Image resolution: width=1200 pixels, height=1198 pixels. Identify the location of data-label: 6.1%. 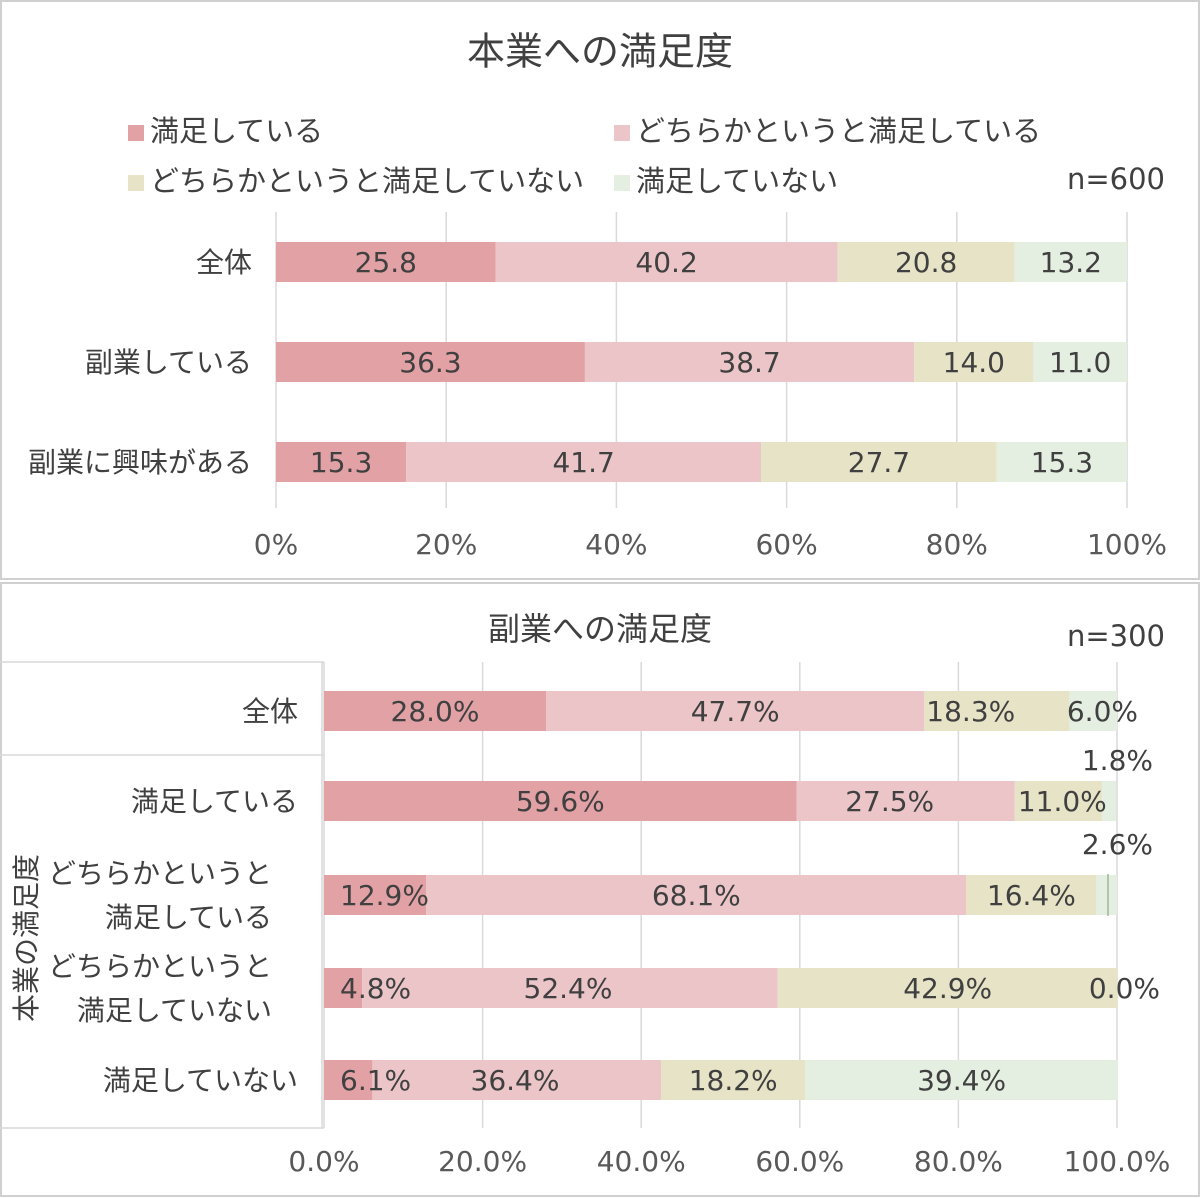
(375, 1080).